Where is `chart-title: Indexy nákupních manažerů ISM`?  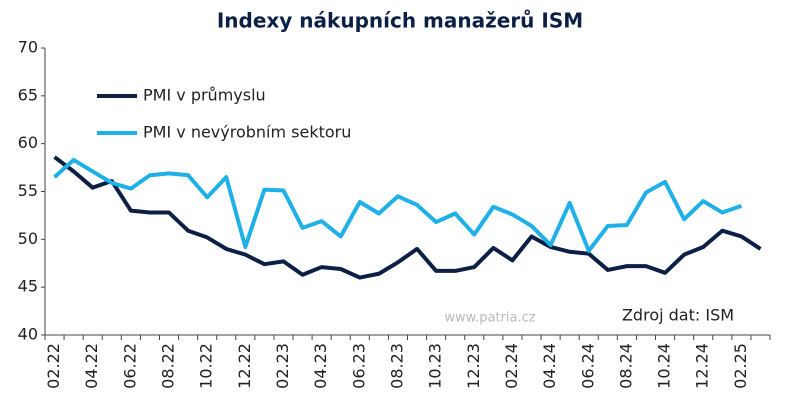
chart-title: Indexy nákupních manažerů ISM is located at coordinates (400, 21).